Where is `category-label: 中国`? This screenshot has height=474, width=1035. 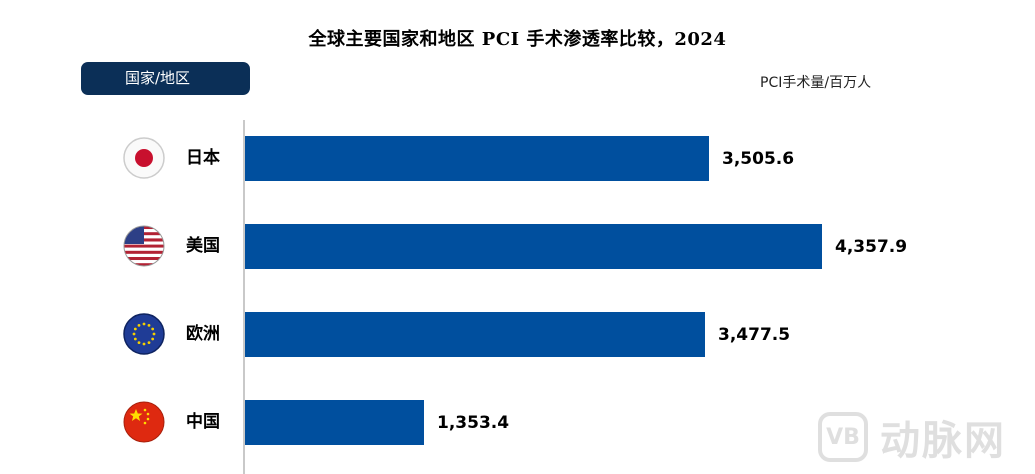
category-label: 中国 is located at coordinates (203, 422).